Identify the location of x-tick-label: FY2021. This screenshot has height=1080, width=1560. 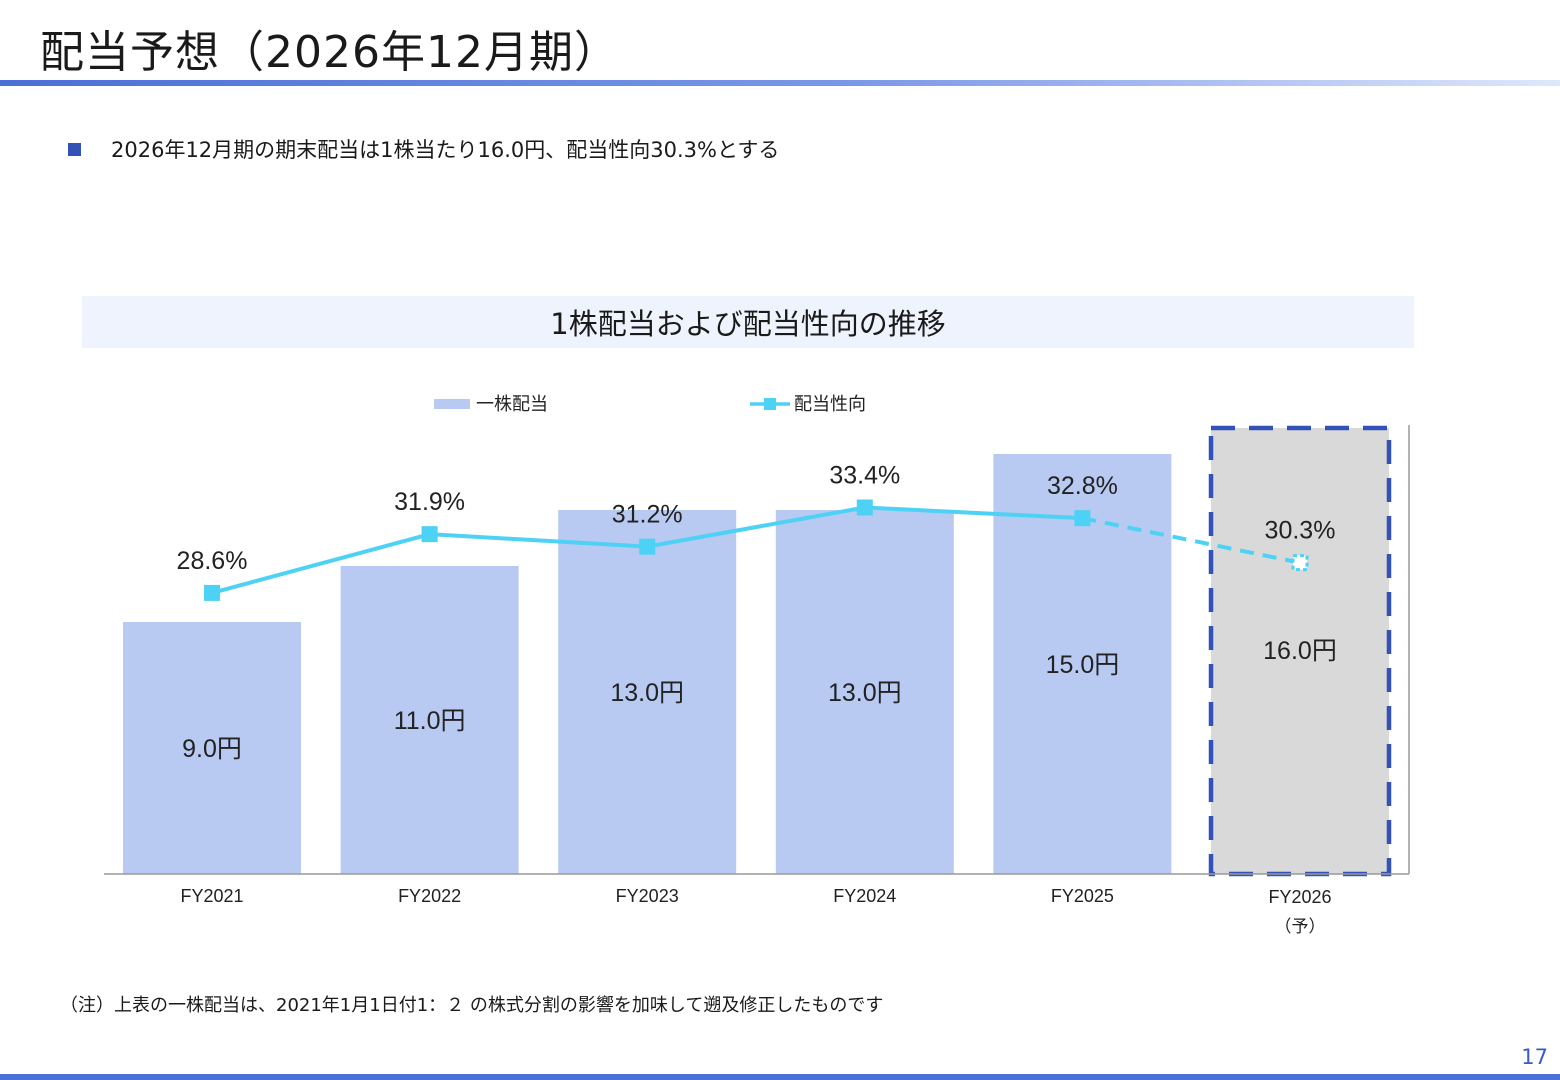
(211, 896).